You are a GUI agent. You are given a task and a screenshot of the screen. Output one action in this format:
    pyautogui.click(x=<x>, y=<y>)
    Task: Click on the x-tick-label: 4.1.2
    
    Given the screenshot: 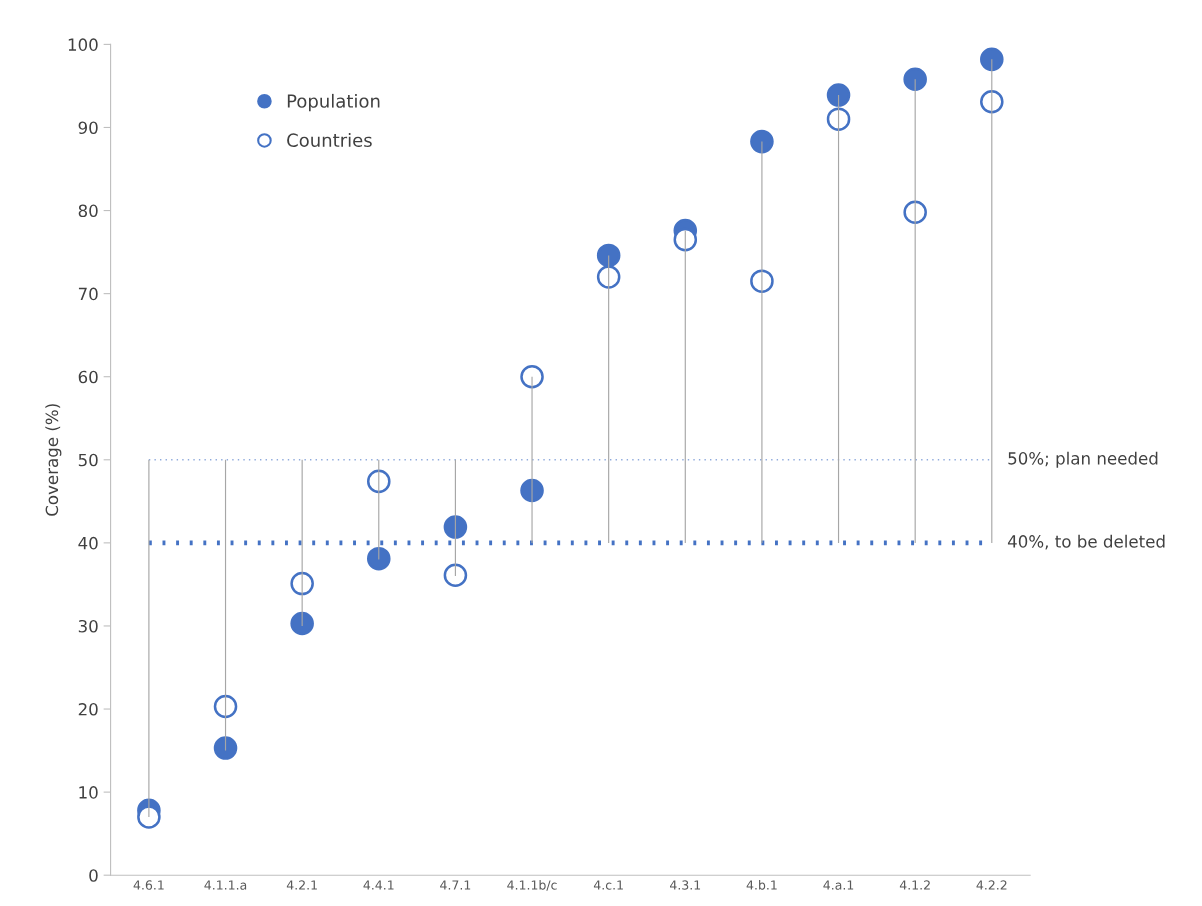 What is the action you would take?
    pyautogui.click(x=914, y=885)
    